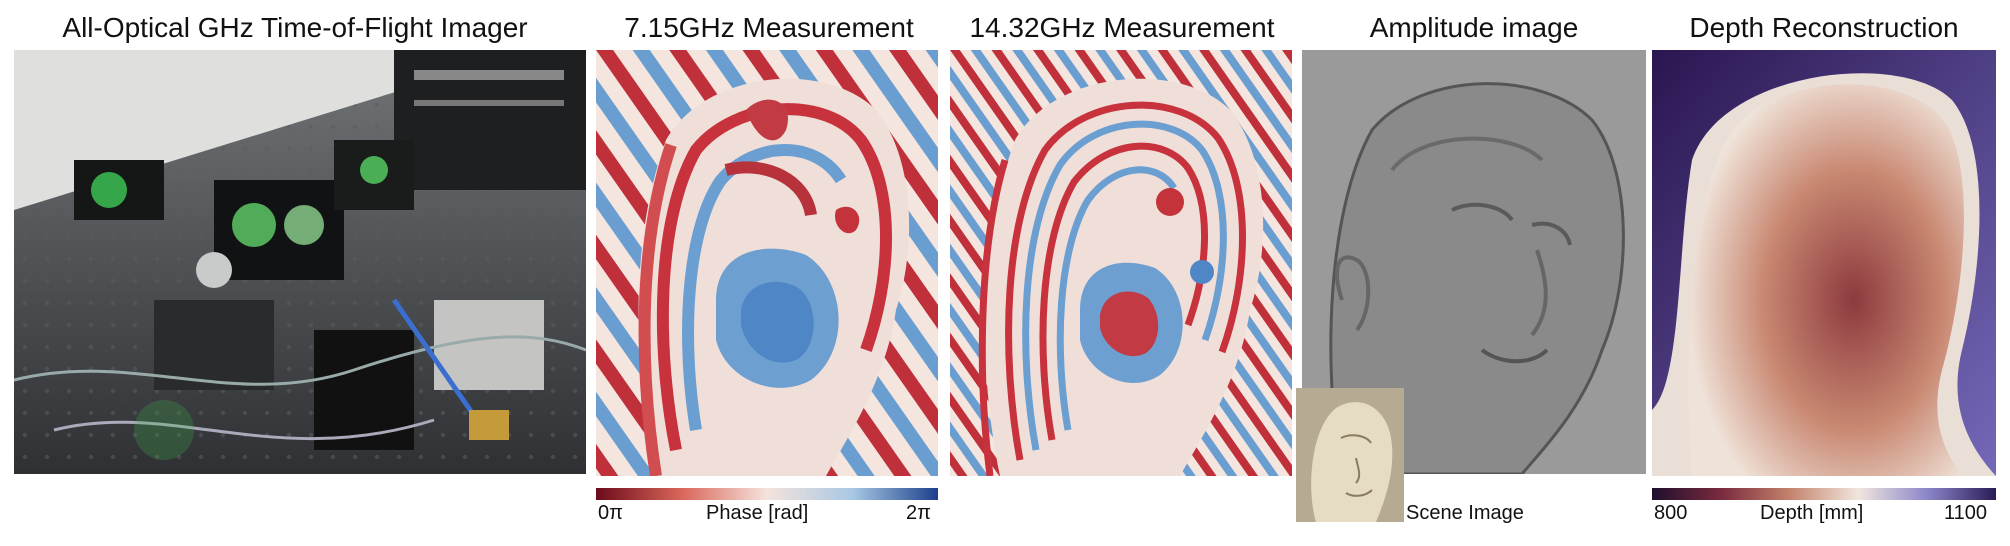 The width and height of the screenshot is (2010, 546). Describe the element at coordinates (1121, 263) in the screenshot. I see `phase2-image` at that location.